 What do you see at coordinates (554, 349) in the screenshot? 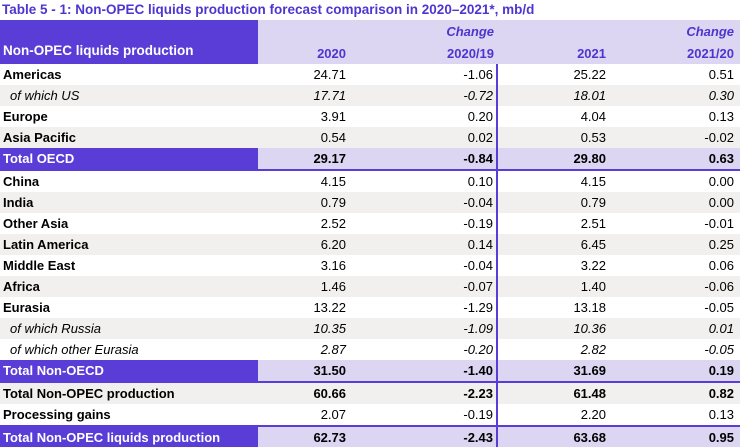
I see `value-cell: 2.82` at bounding box center [554, 349].